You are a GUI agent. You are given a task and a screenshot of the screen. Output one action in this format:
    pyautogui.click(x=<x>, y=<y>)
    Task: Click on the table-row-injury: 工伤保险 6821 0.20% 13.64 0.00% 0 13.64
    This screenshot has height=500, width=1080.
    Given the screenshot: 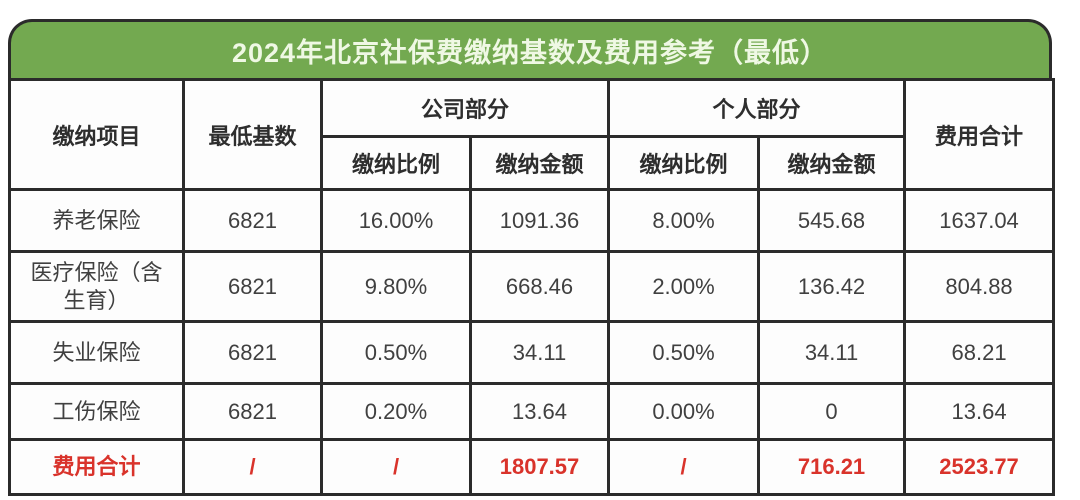 What is the action you would take?
    pyautogui.click(x=532, y=411)
    